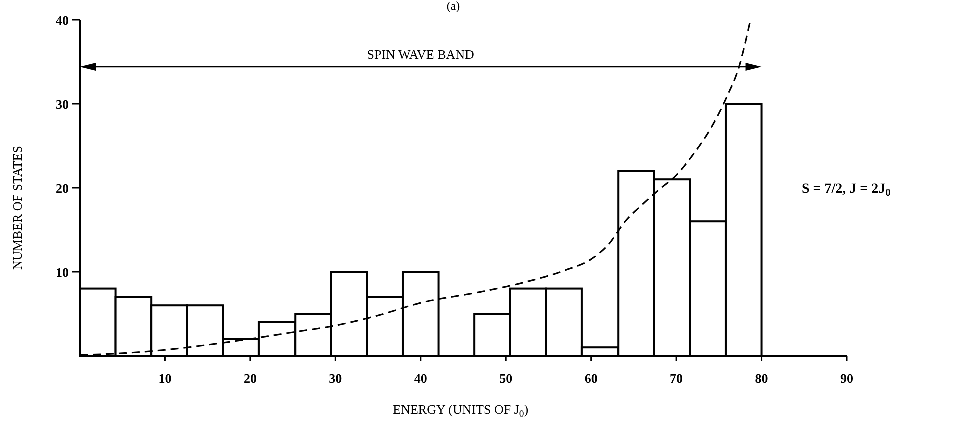 This screenshot has width=959, height=427. What do you see at coordinates (62, 104) in the screenshot?
I see `y-tick-label: 30` at bounding box center [62, 104].